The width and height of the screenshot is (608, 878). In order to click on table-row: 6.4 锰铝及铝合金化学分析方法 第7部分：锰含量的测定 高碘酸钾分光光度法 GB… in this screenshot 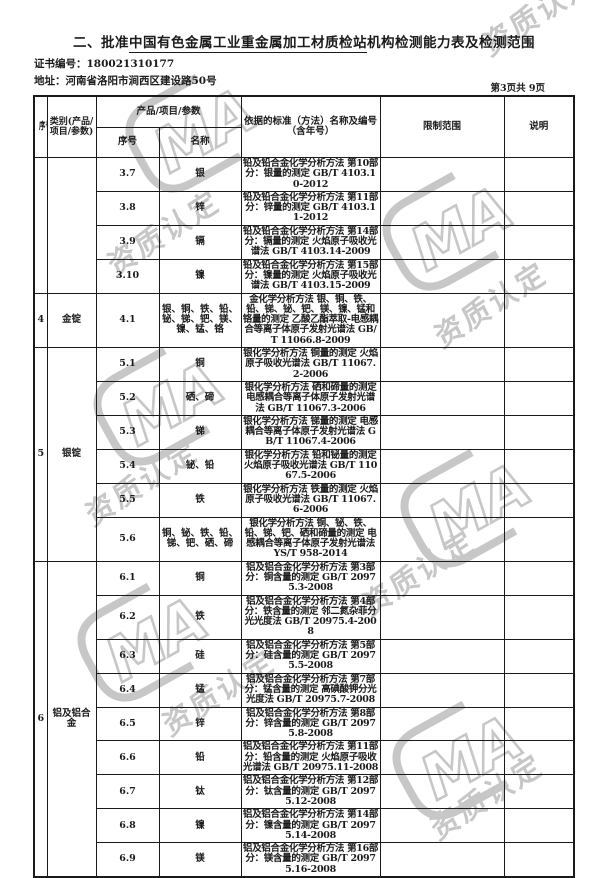, I will do `click(304, 690)`.